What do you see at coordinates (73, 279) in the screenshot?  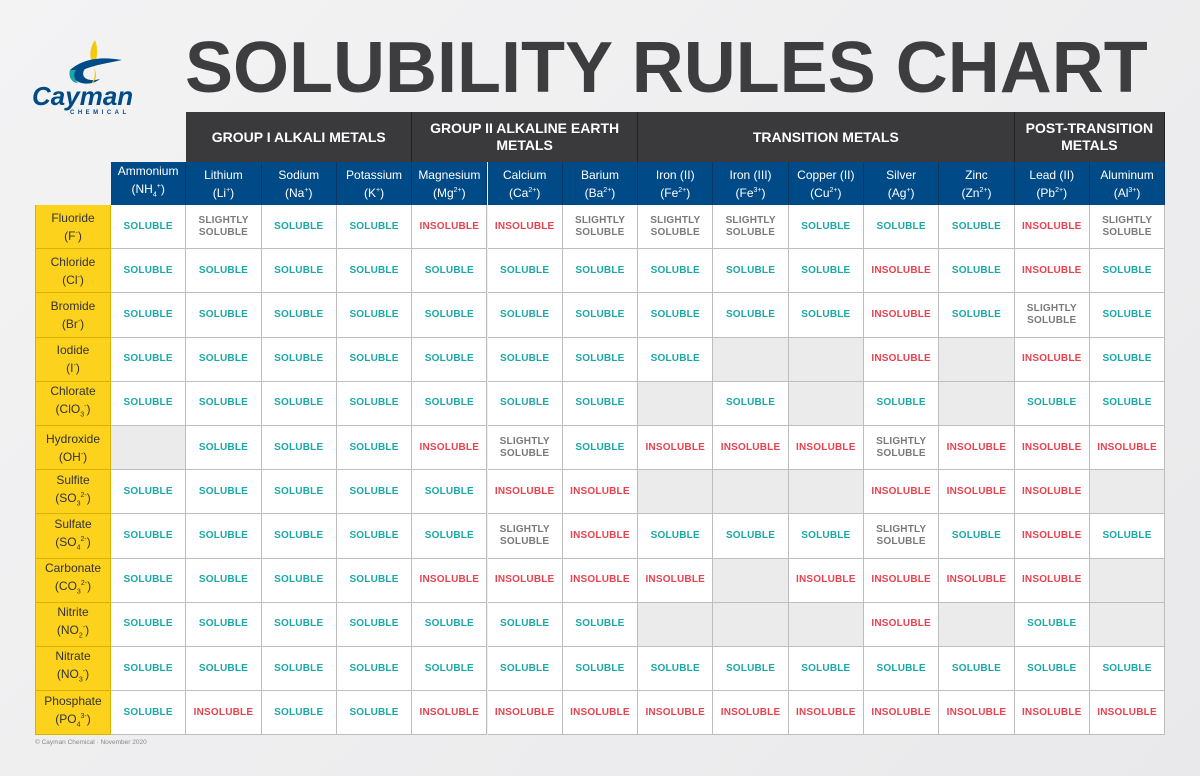 I see `ion-formula: (Cl-)` at bounding box center [73, 279].